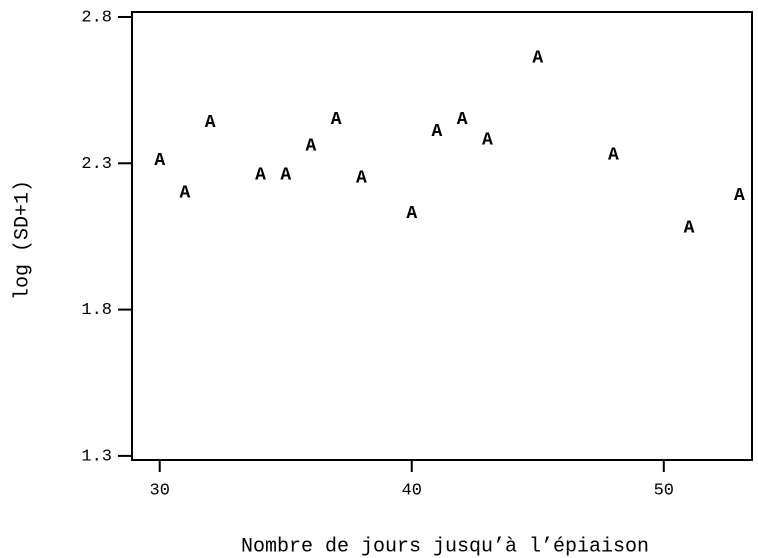 The image size is (758, 558). Describe the element at coordinates (22, 240) in the screenshot. I see `y-axis-label: log (SD+1)` at that location.